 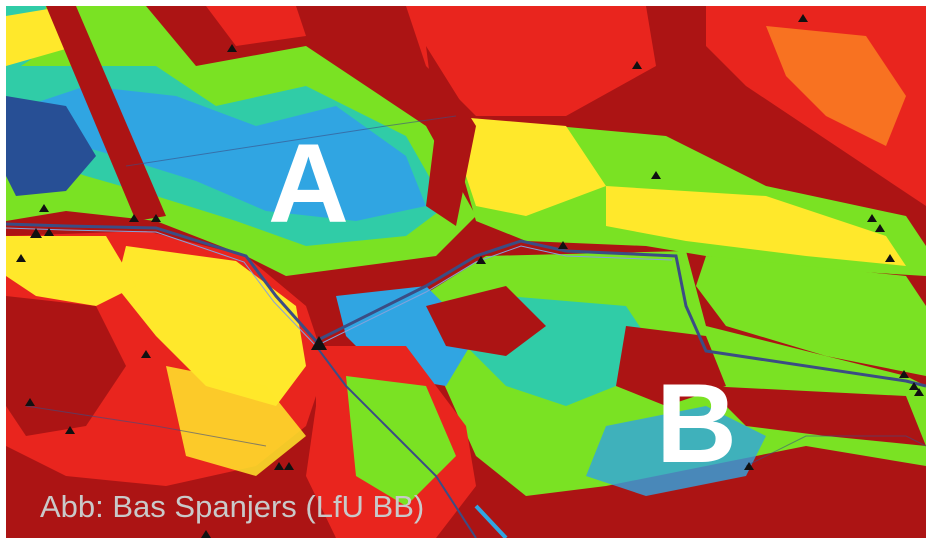 I want to click on area-label-a: A, so click(x=308, y=183).